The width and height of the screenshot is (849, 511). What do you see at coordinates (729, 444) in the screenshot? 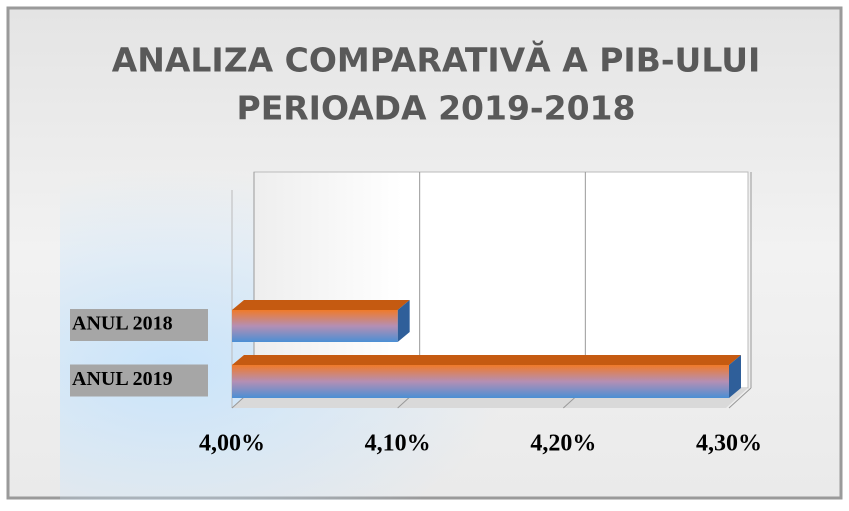
I see `x-tick-label: 4,30%` at bounding box center [729, 444].